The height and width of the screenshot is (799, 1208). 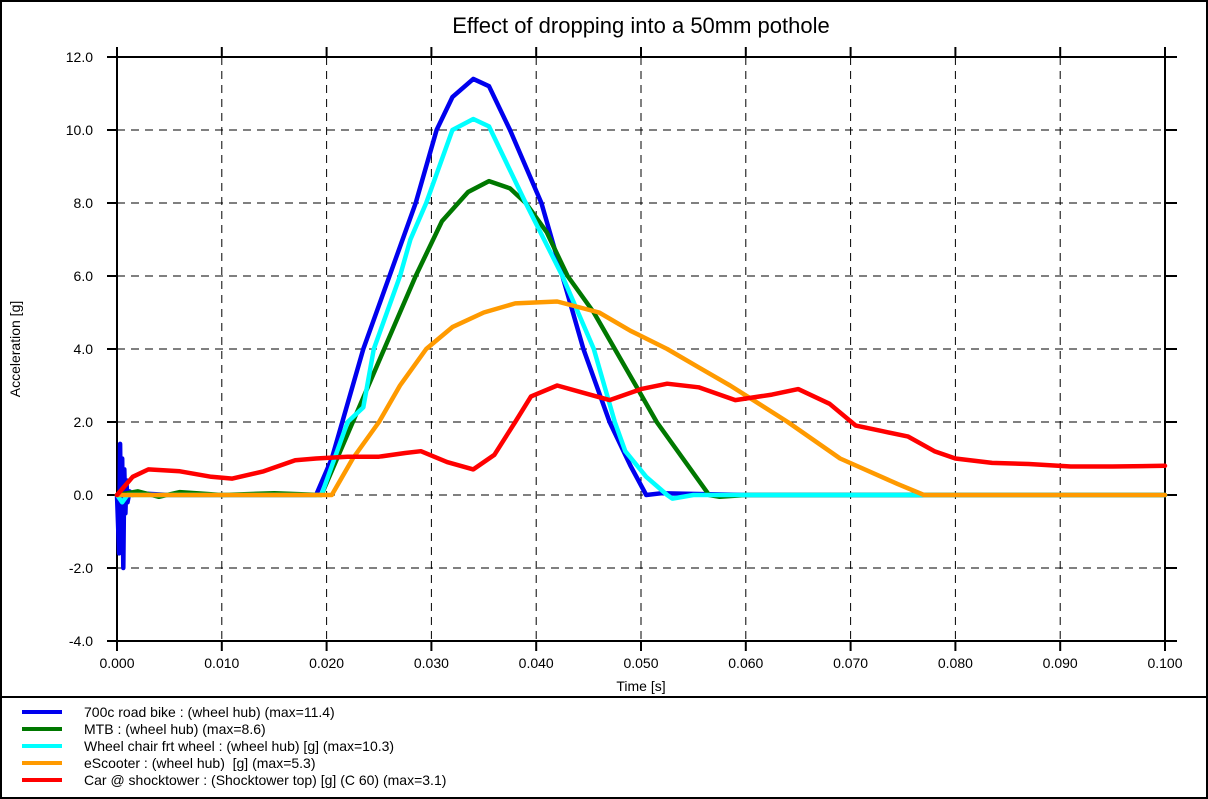 What do you see at coordinates (116, 663) in the screenshot?
I see `x-tick-label: 0.000` at bounding box center [116, 663].